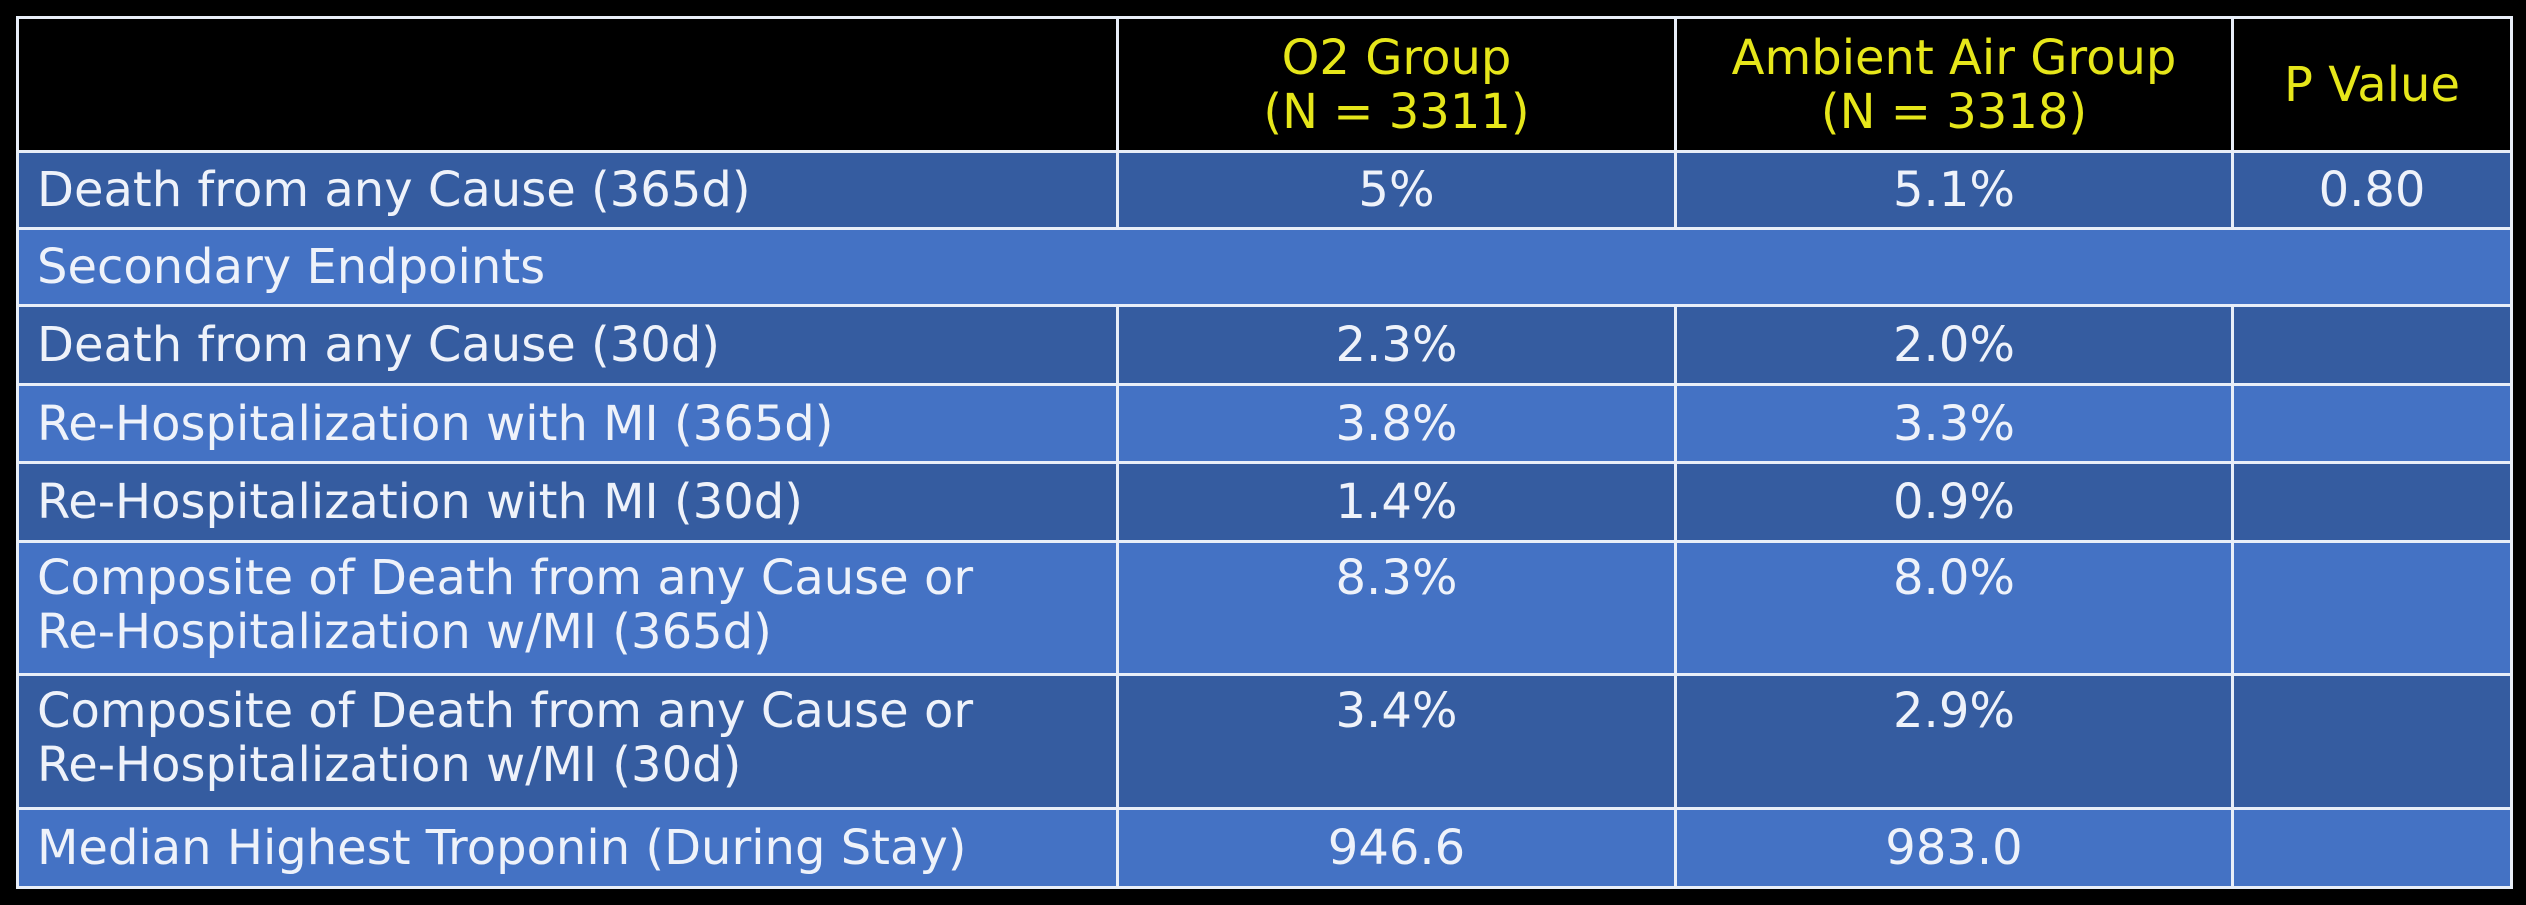  I want to click on row-label: Re-Hospitalization with MI (365d), so click(567, 423).